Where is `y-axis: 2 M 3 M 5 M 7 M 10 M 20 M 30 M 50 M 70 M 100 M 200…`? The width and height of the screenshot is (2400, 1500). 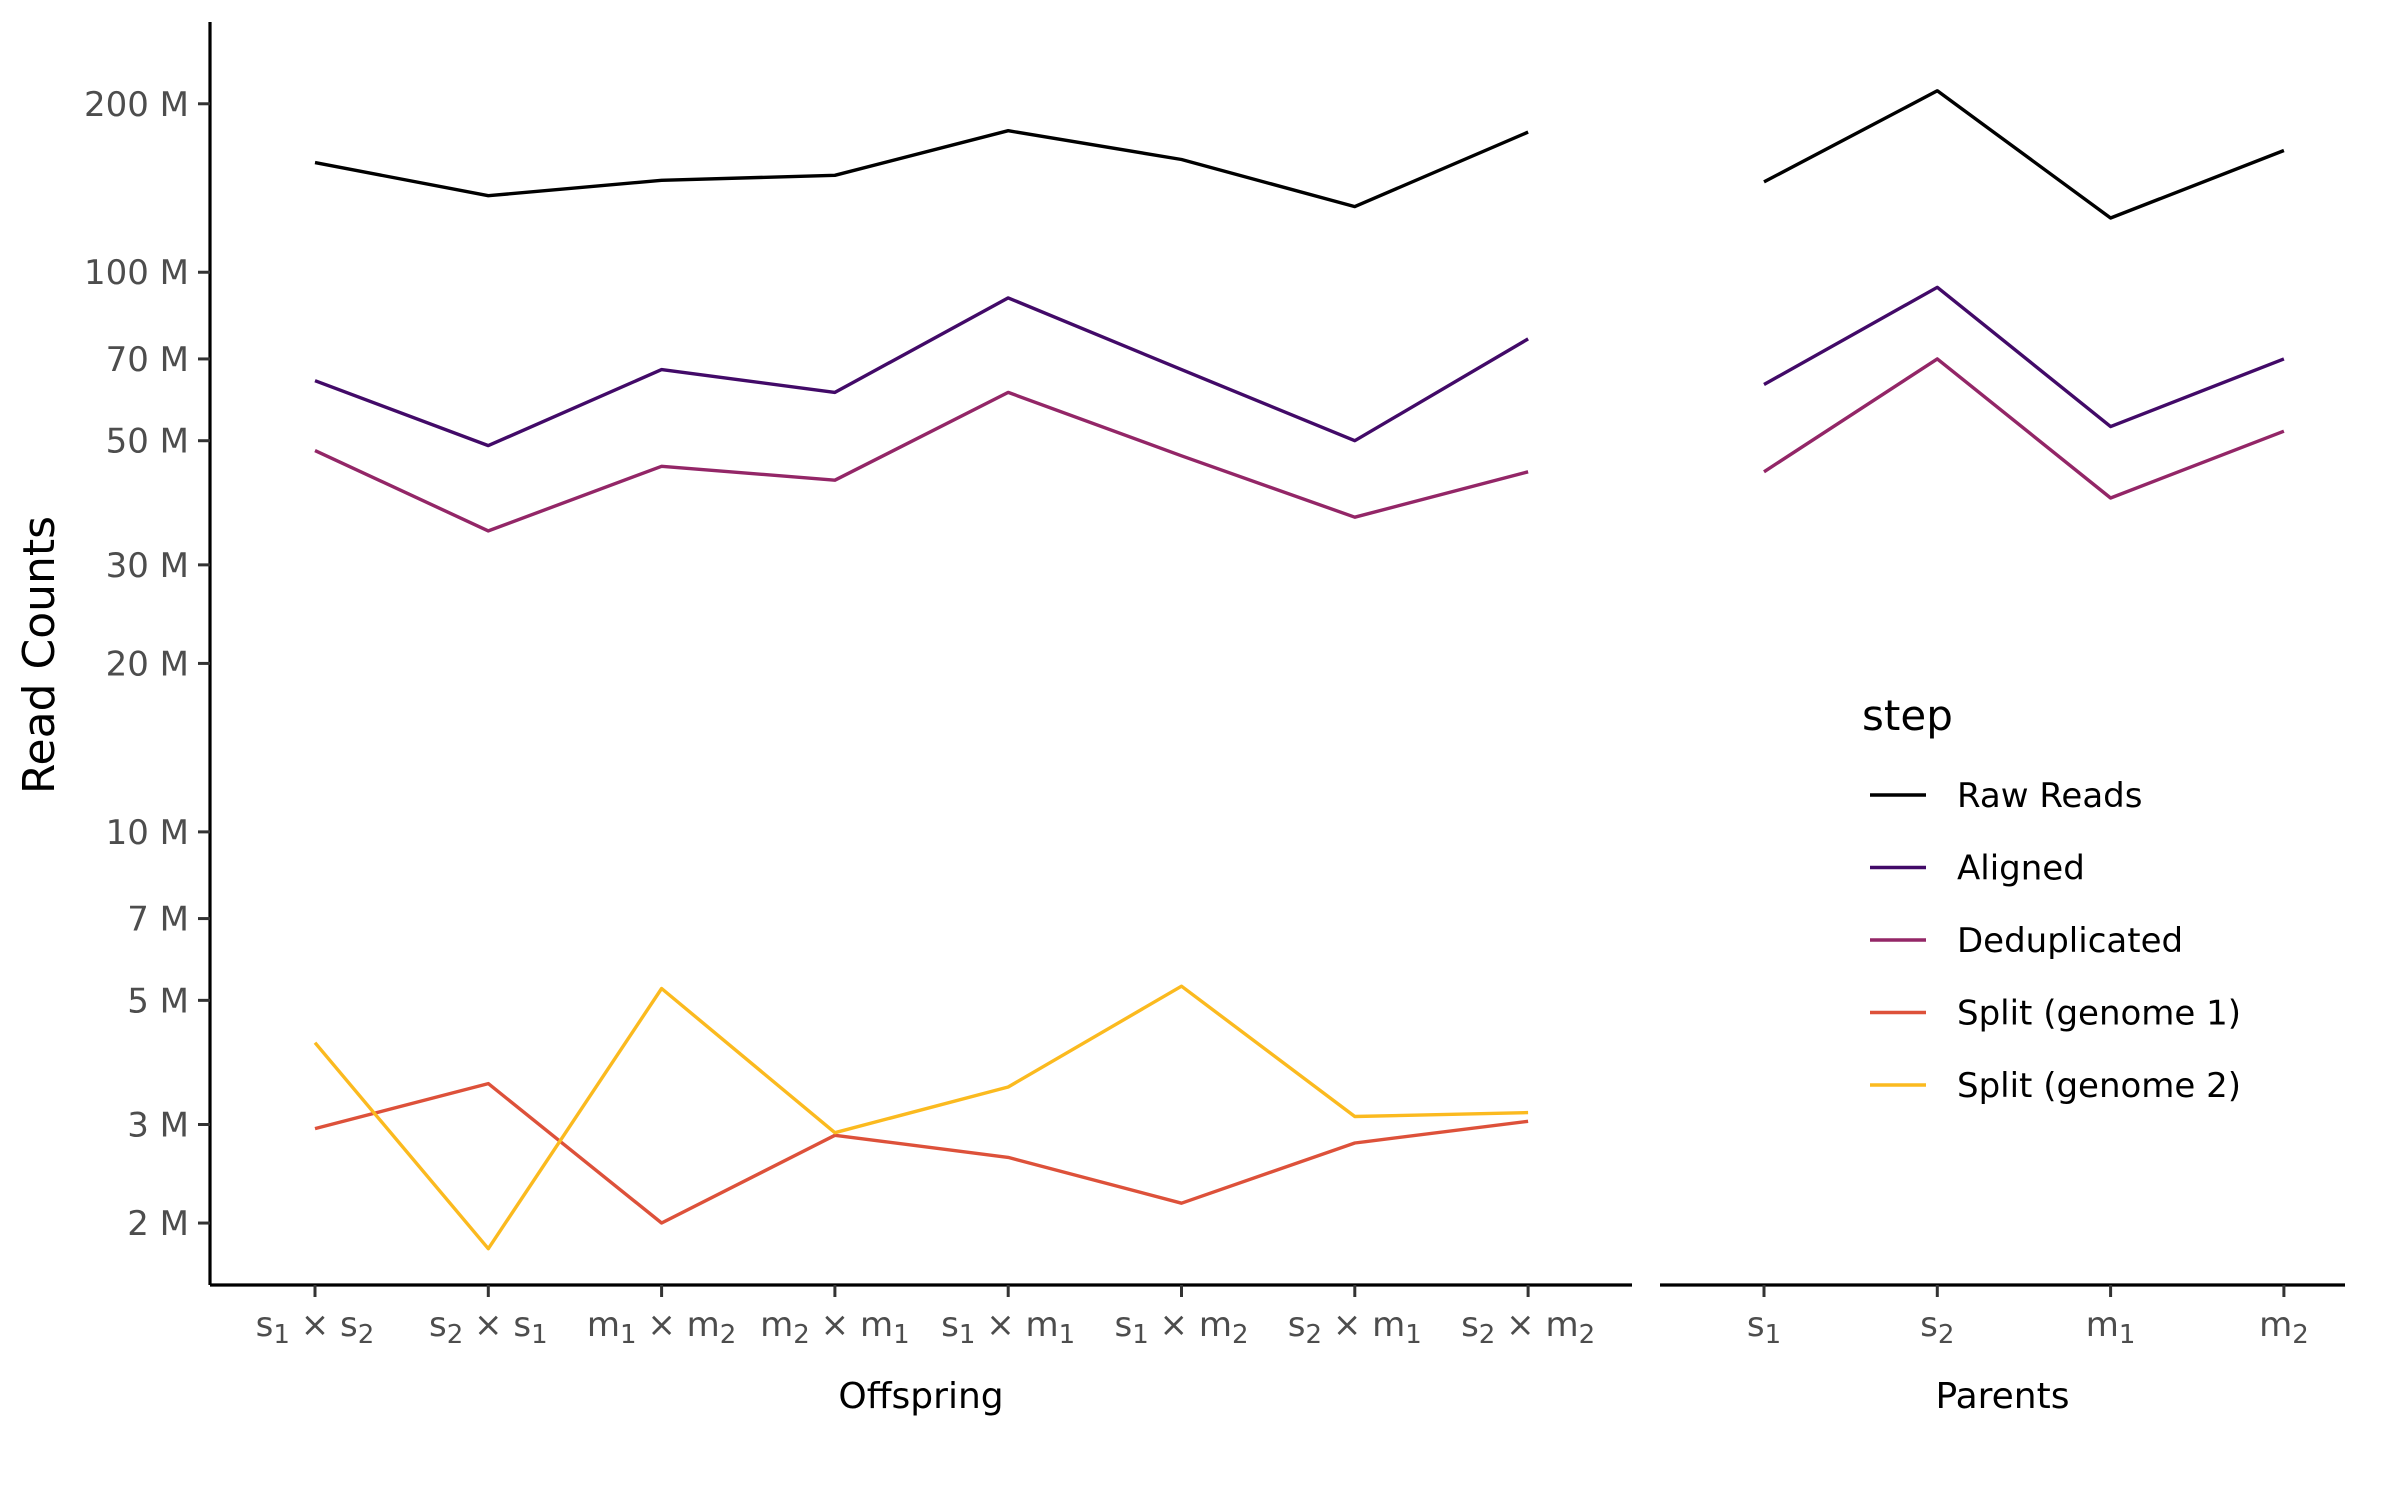 y-axis: 2 M 3 M 5 M 7 M 10 M 20 M 30 M 50 M 70 M 100 M 200… is located at coordinates (148, 653).